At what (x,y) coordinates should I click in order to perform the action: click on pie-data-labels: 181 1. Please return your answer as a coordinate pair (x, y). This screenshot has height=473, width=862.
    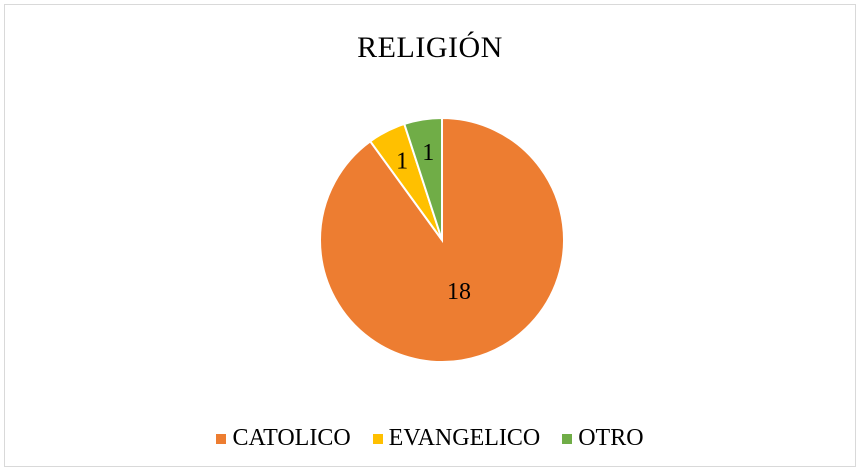
    Looking at the image, I should click on (433, 222).